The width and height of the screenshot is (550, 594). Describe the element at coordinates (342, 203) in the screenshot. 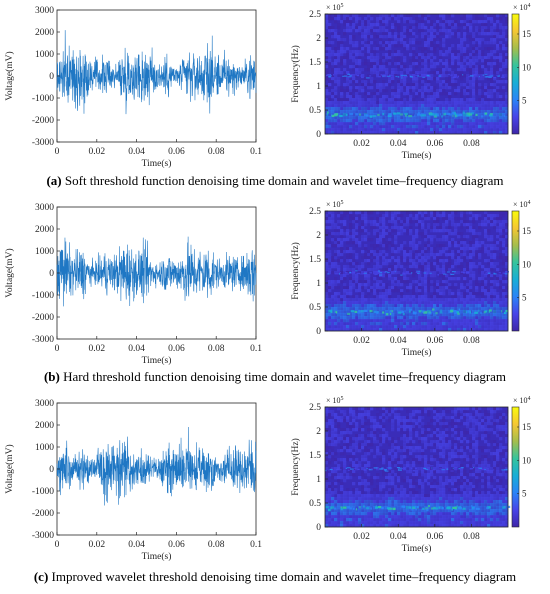

I see `spectro-y-exponent-power: 5` at that location.